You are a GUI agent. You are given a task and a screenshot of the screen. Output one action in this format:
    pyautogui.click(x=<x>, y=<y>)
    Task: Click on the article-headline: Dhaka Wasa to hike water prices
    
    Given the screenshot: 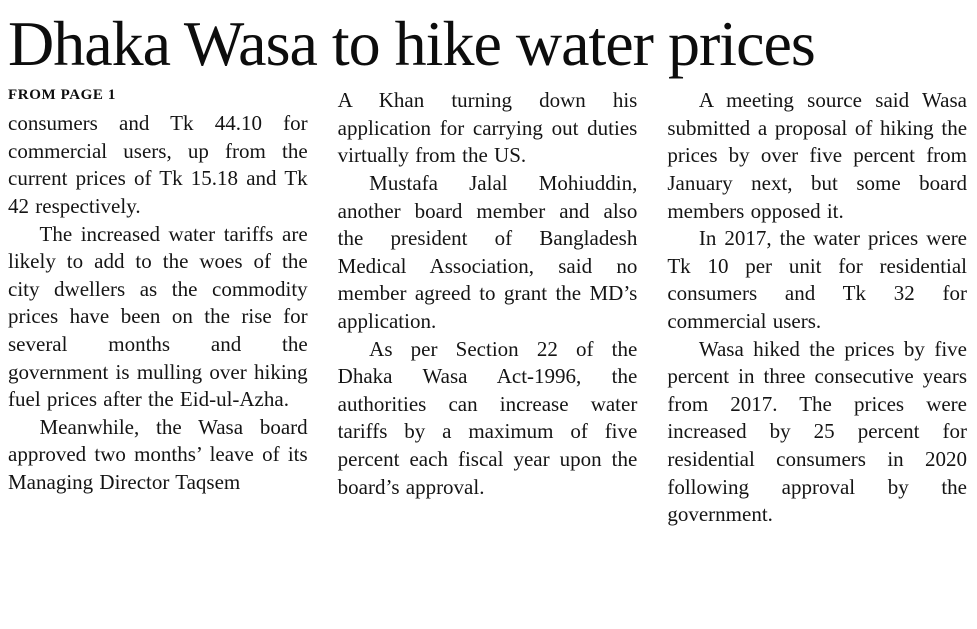 What is the action you would take?
    pyautogui.click(x=412, y=43)
    